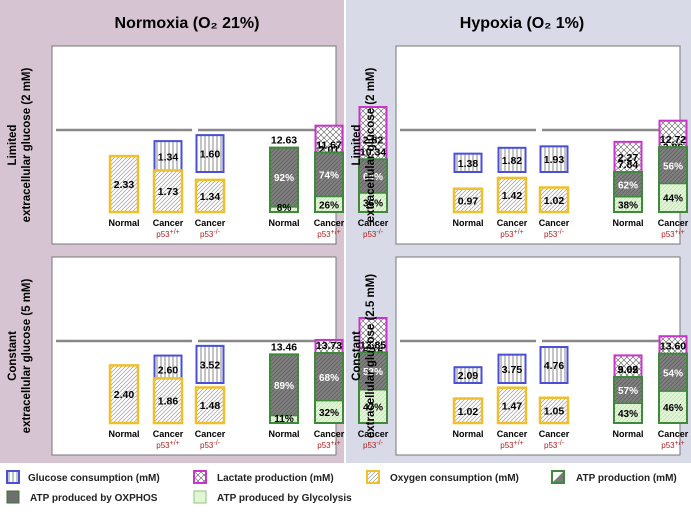  I want to click on legend-oxphos-label: ATP produced by OXPHOS, so click(94, 498).